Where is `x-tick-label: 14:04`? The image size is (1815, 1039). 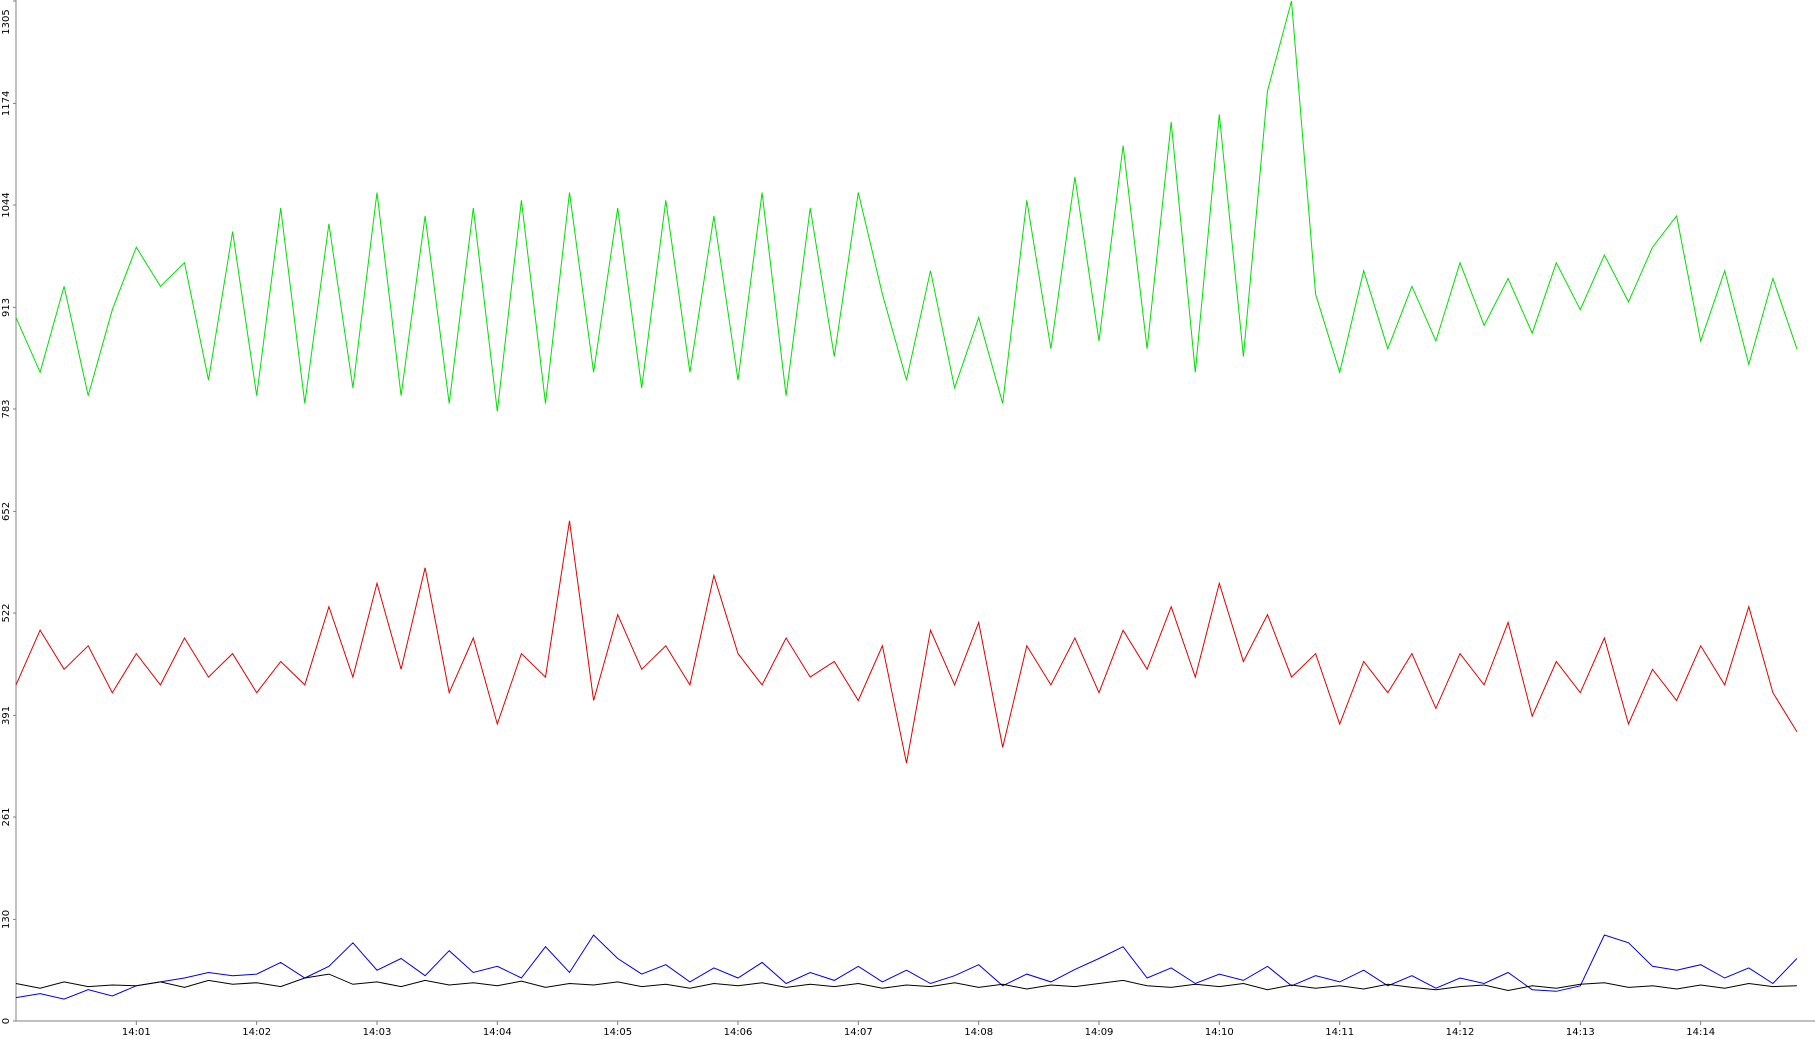 x-tick-label: 14:04 is located at coordinates (497, 1032).